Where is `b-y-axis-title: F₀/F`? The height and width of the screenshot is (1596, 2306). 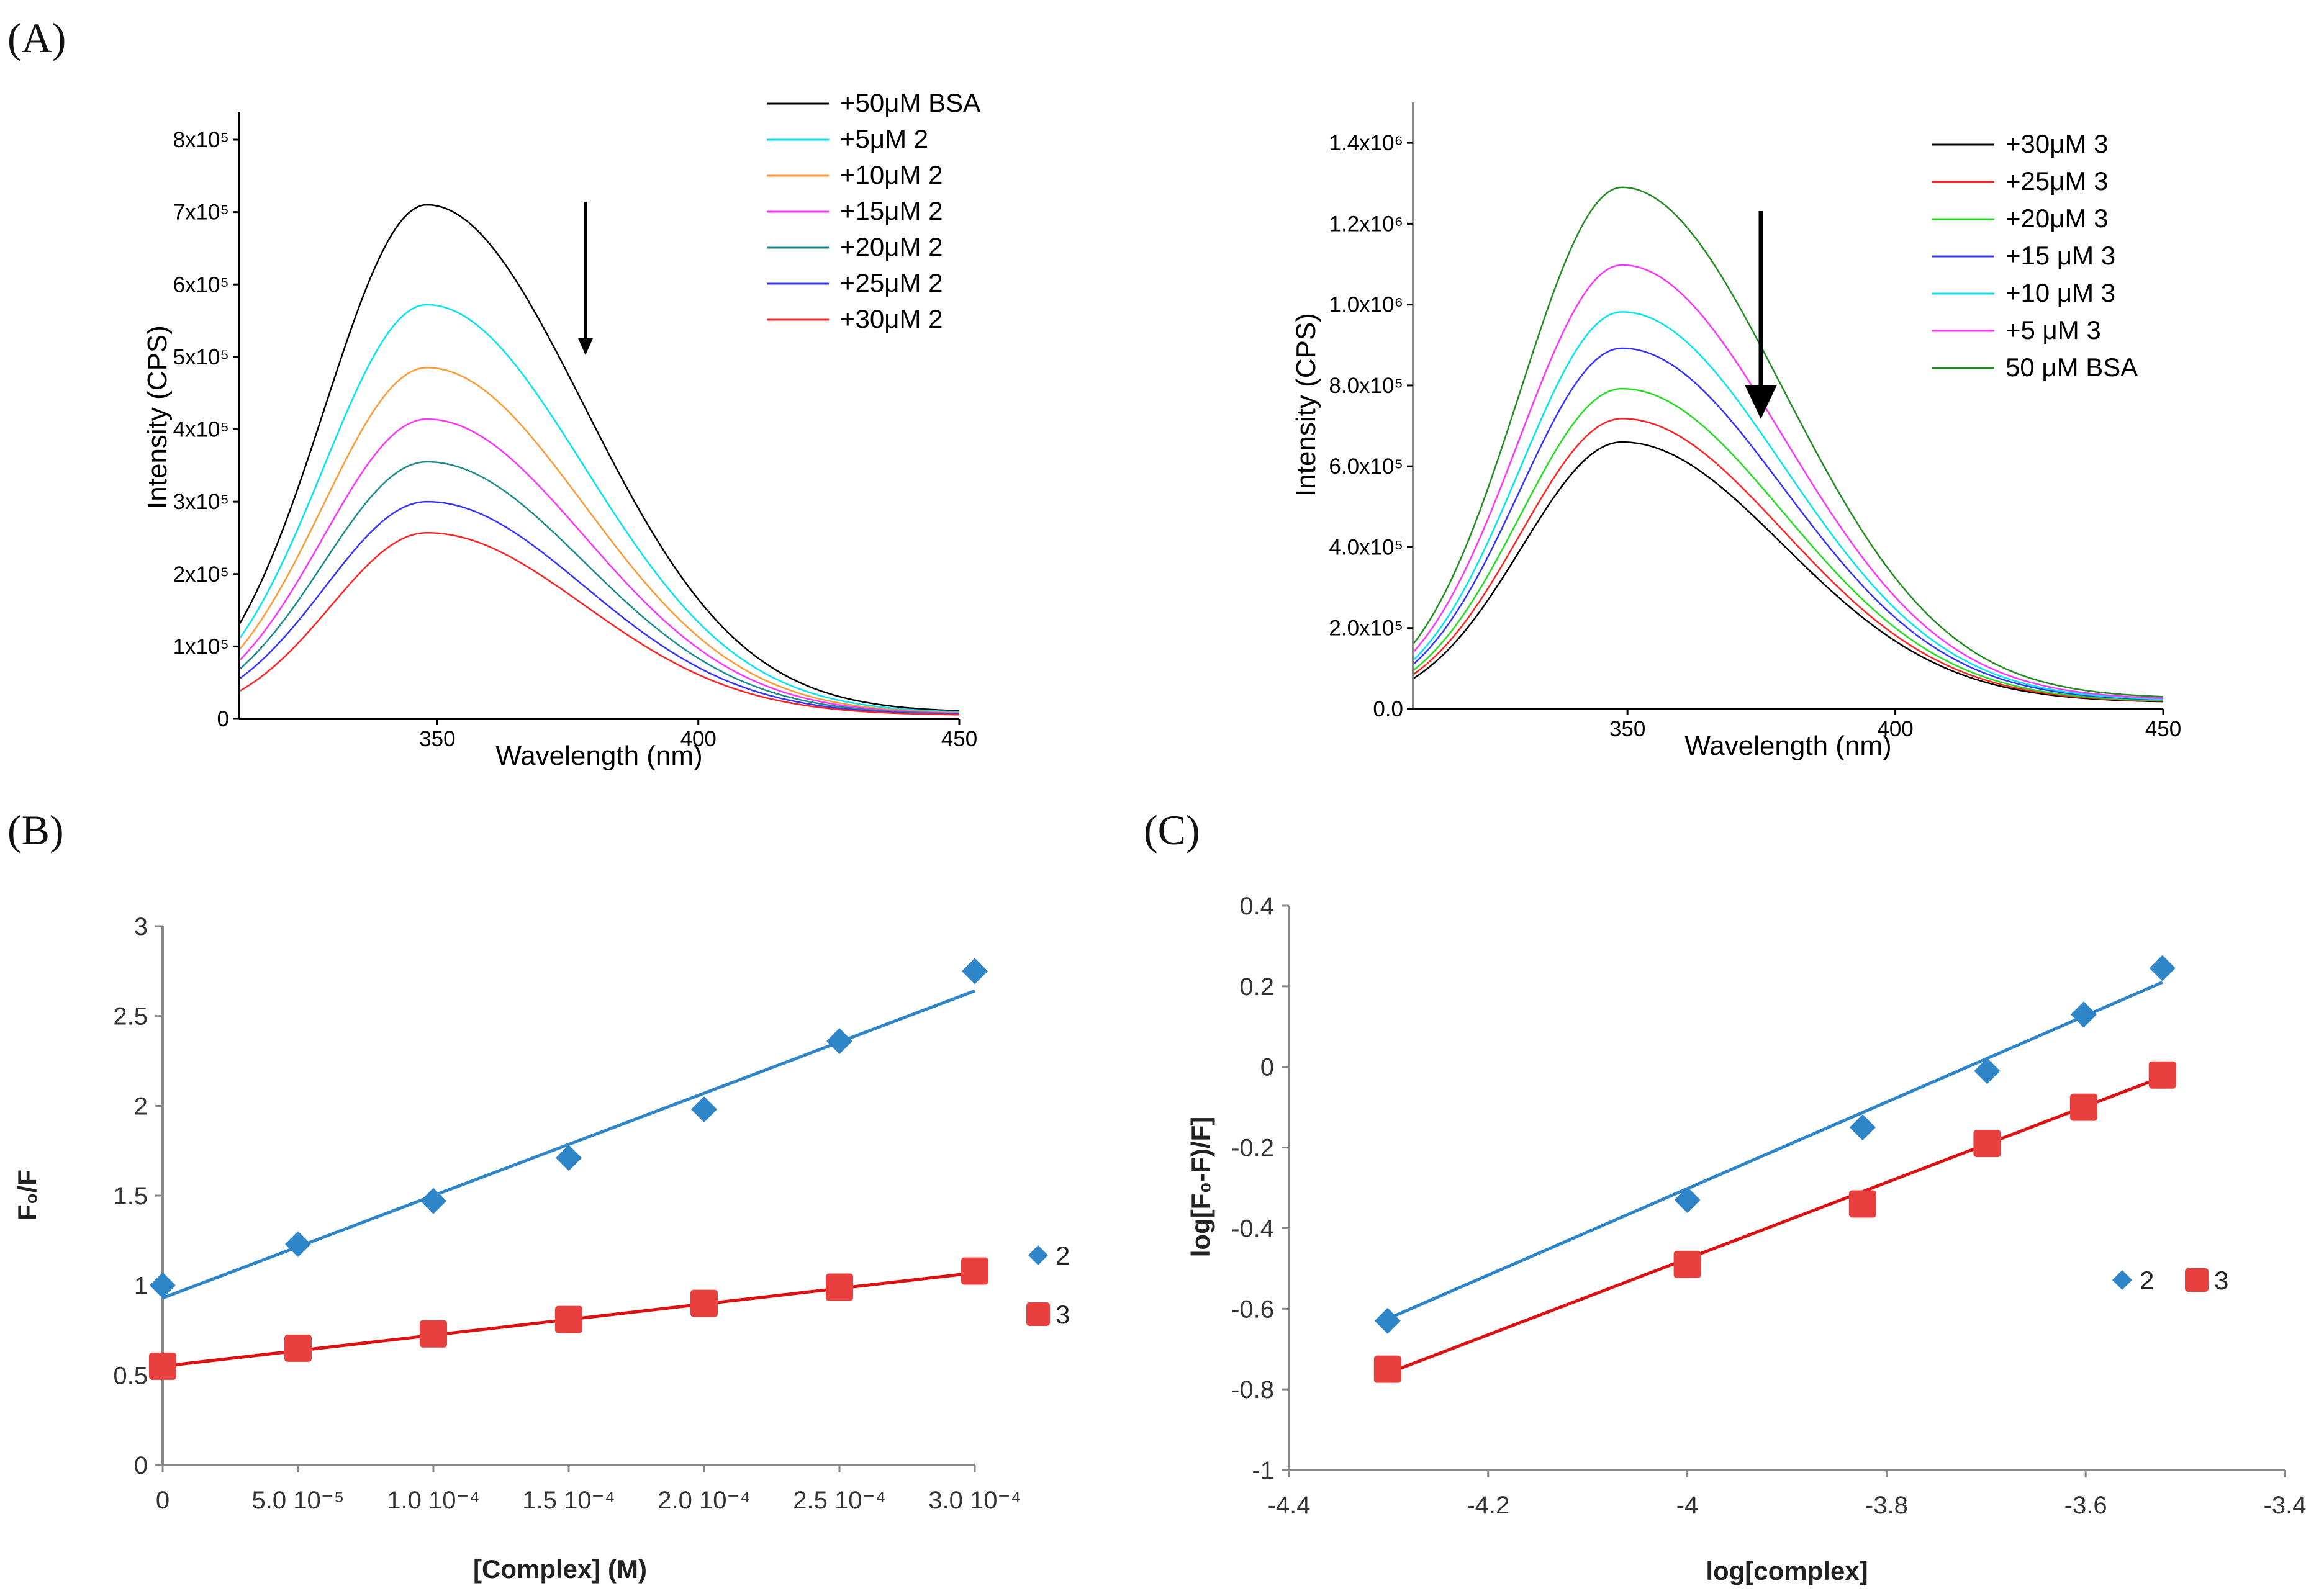
b-y-axis-title: F₀/F is located at coordinates (27, 1195).